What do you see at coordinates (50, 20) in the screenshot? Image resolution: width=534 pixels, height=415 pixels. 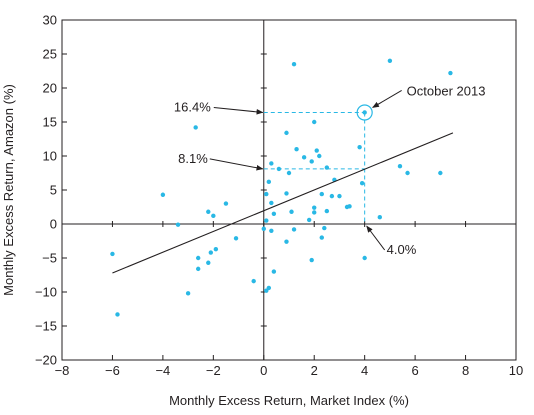 I see `y-tick-label: 30` at bounding box center [50, 20].